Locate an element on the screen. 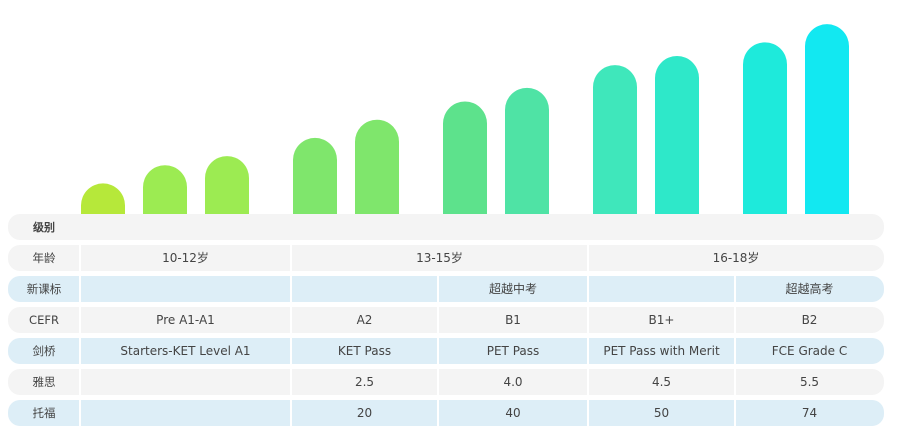  table-row-label: 年龄 is located at coordinates (44, 258).